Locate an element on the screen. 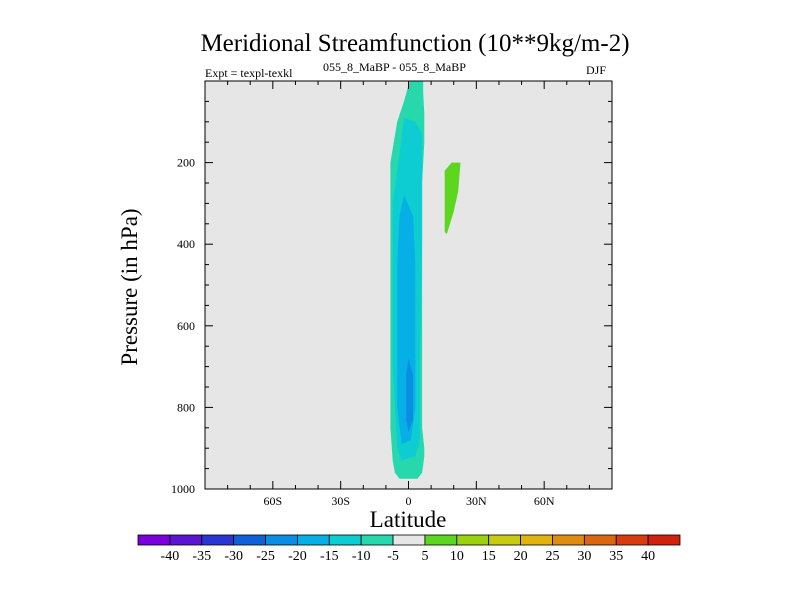  x-axis-label: Latitude is located at coordinates (408, 519).